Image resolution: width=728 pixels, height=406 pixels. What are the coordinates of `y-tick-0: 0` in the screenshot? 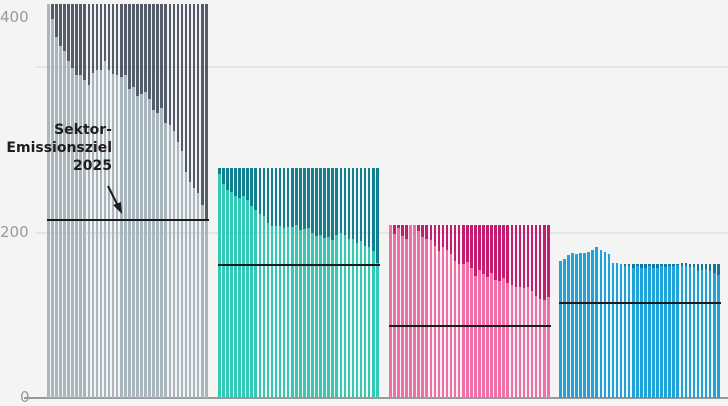 It's located at (25, 397).